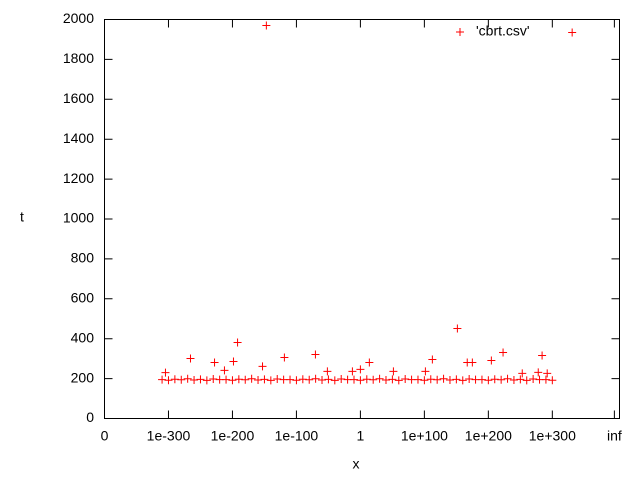  What do you see at coordinates (78, 138) in the screenshot?
I see `y-tick-label: 1400` at bounding box center [78, 138].